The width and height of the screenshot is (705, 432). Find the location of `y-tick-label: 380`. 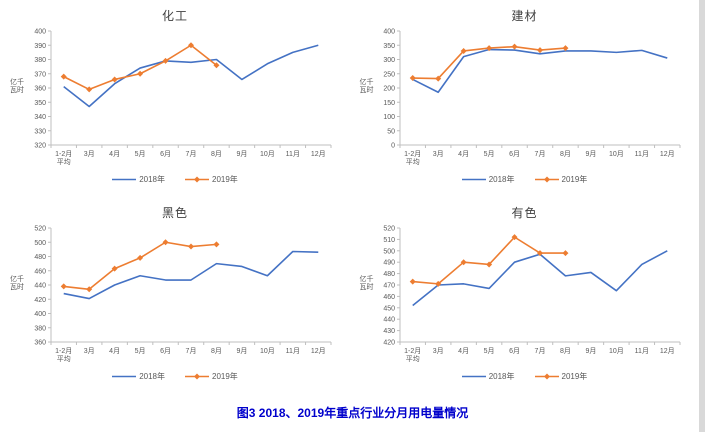

y-tick-label: 380 is located at coordinates (40, 60).